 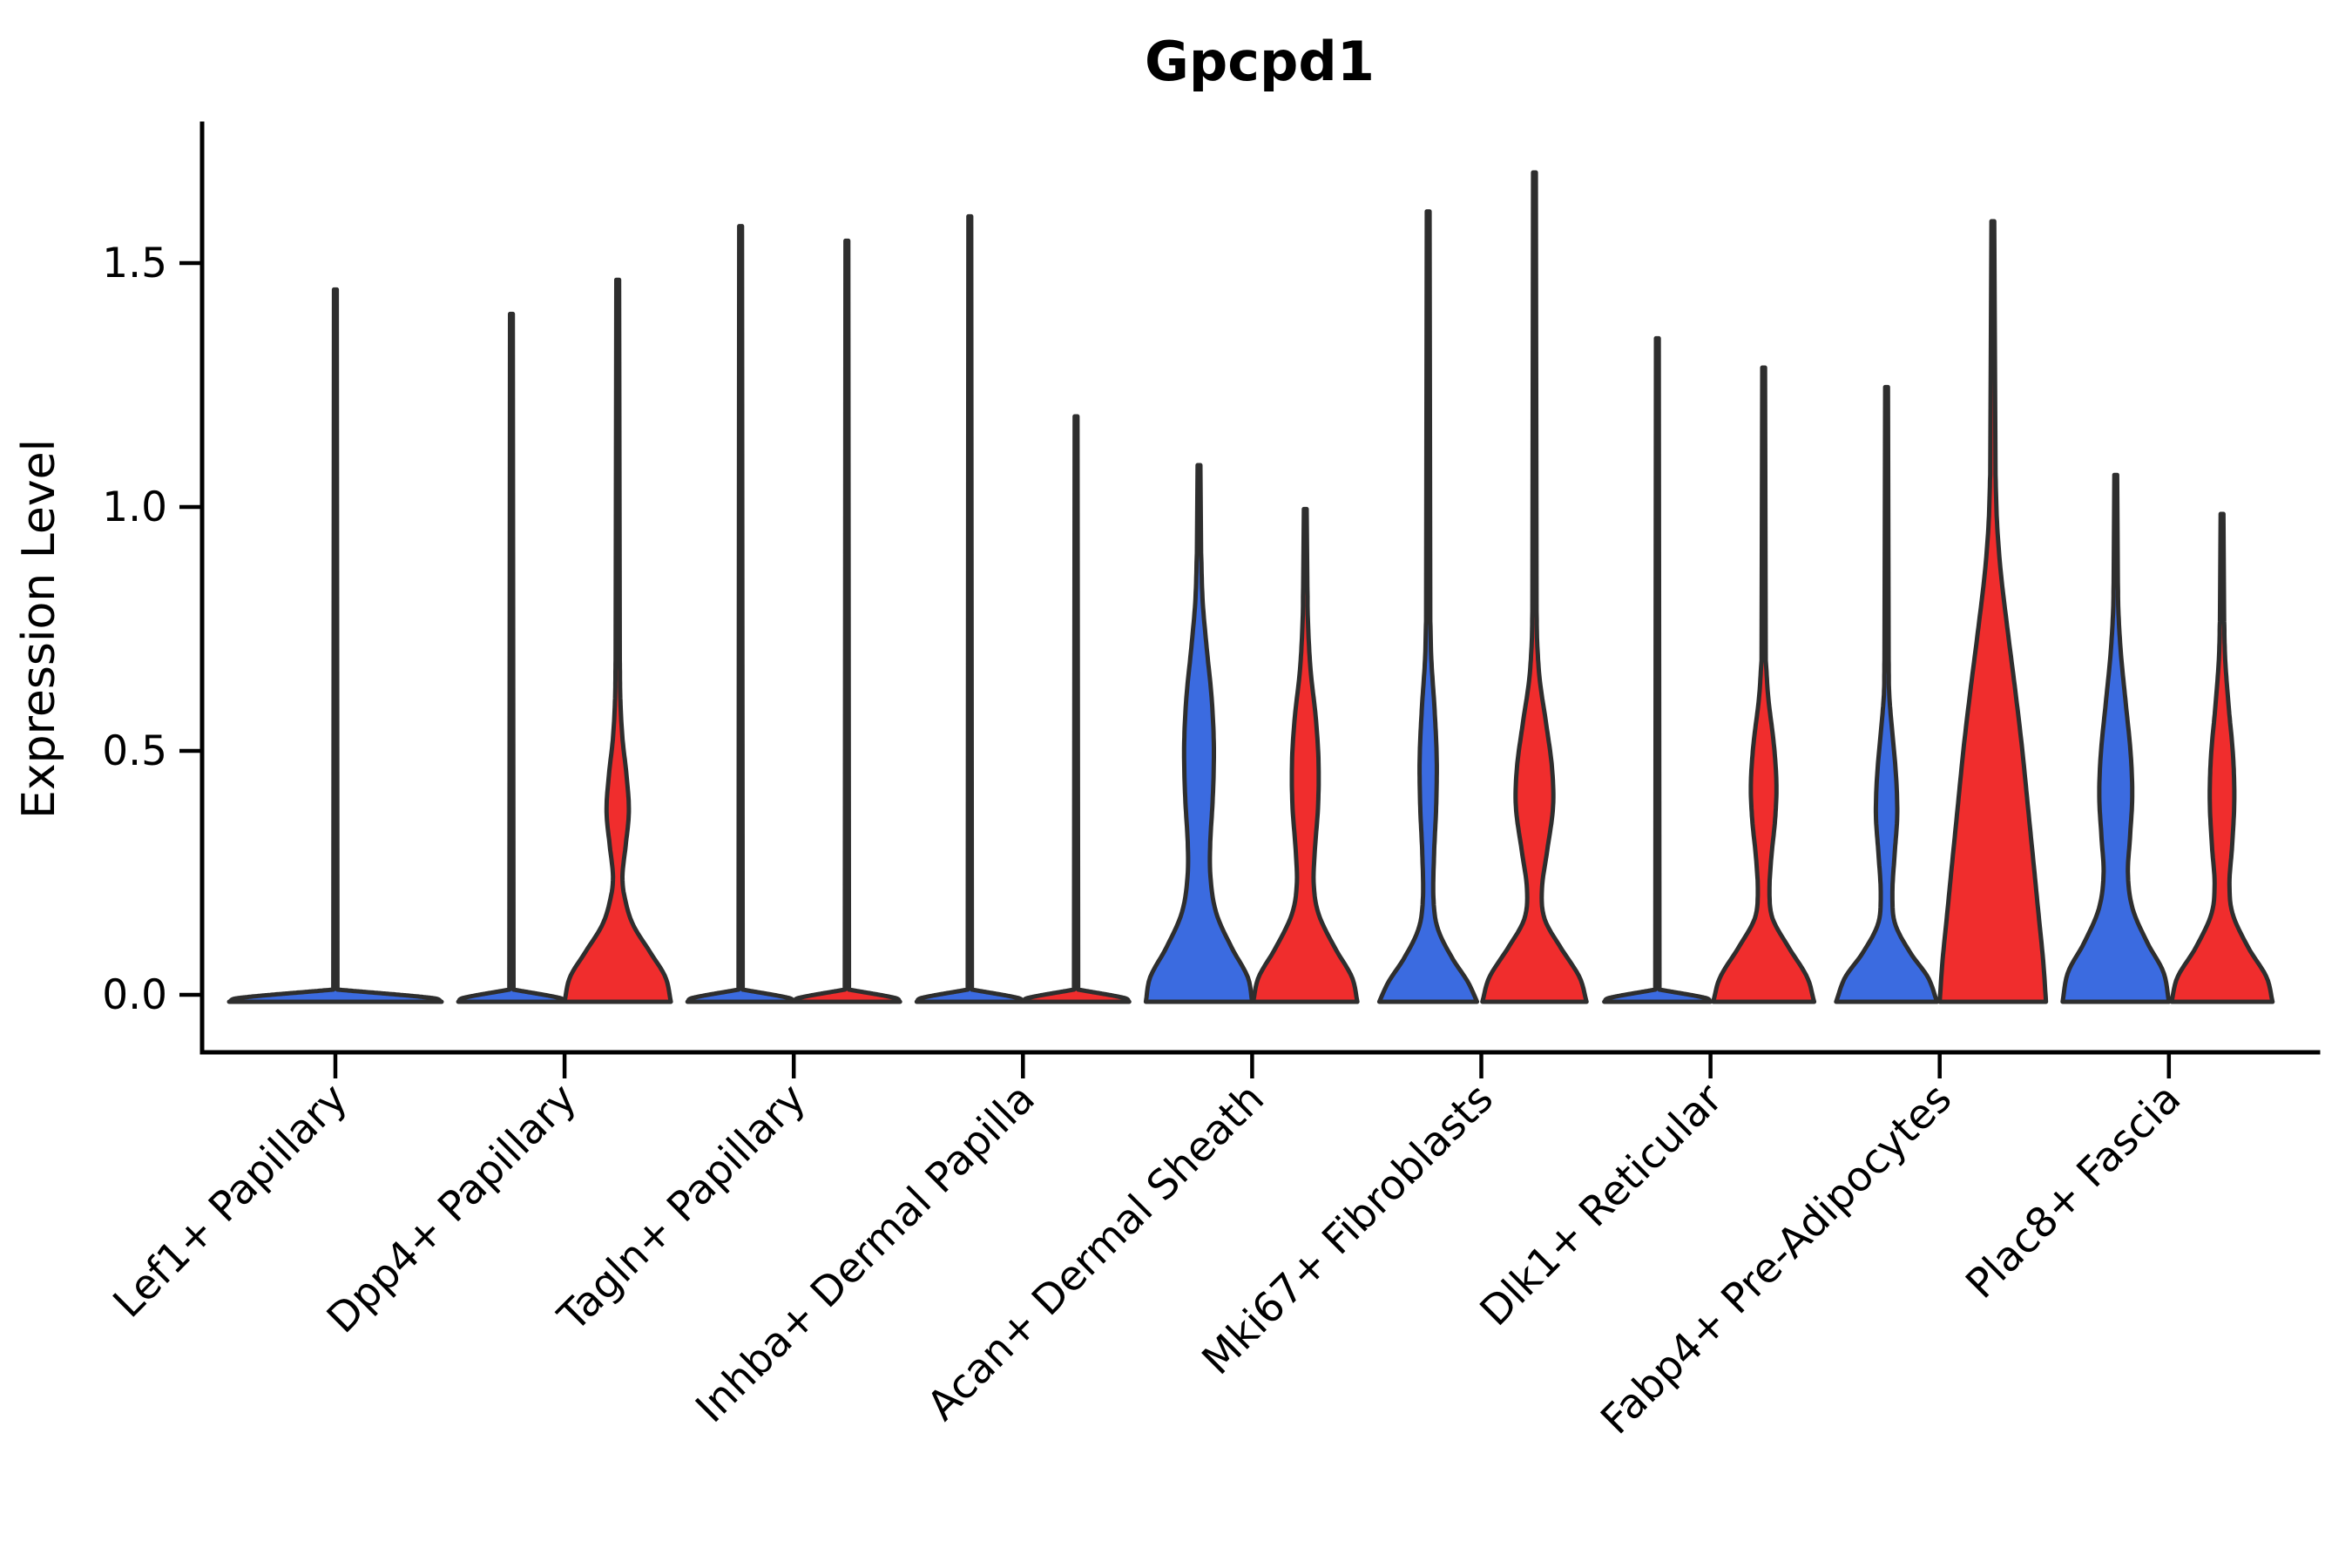 I want to click on x-category-label: Dpp4+ Papillary, so click(x=452, y=1209).